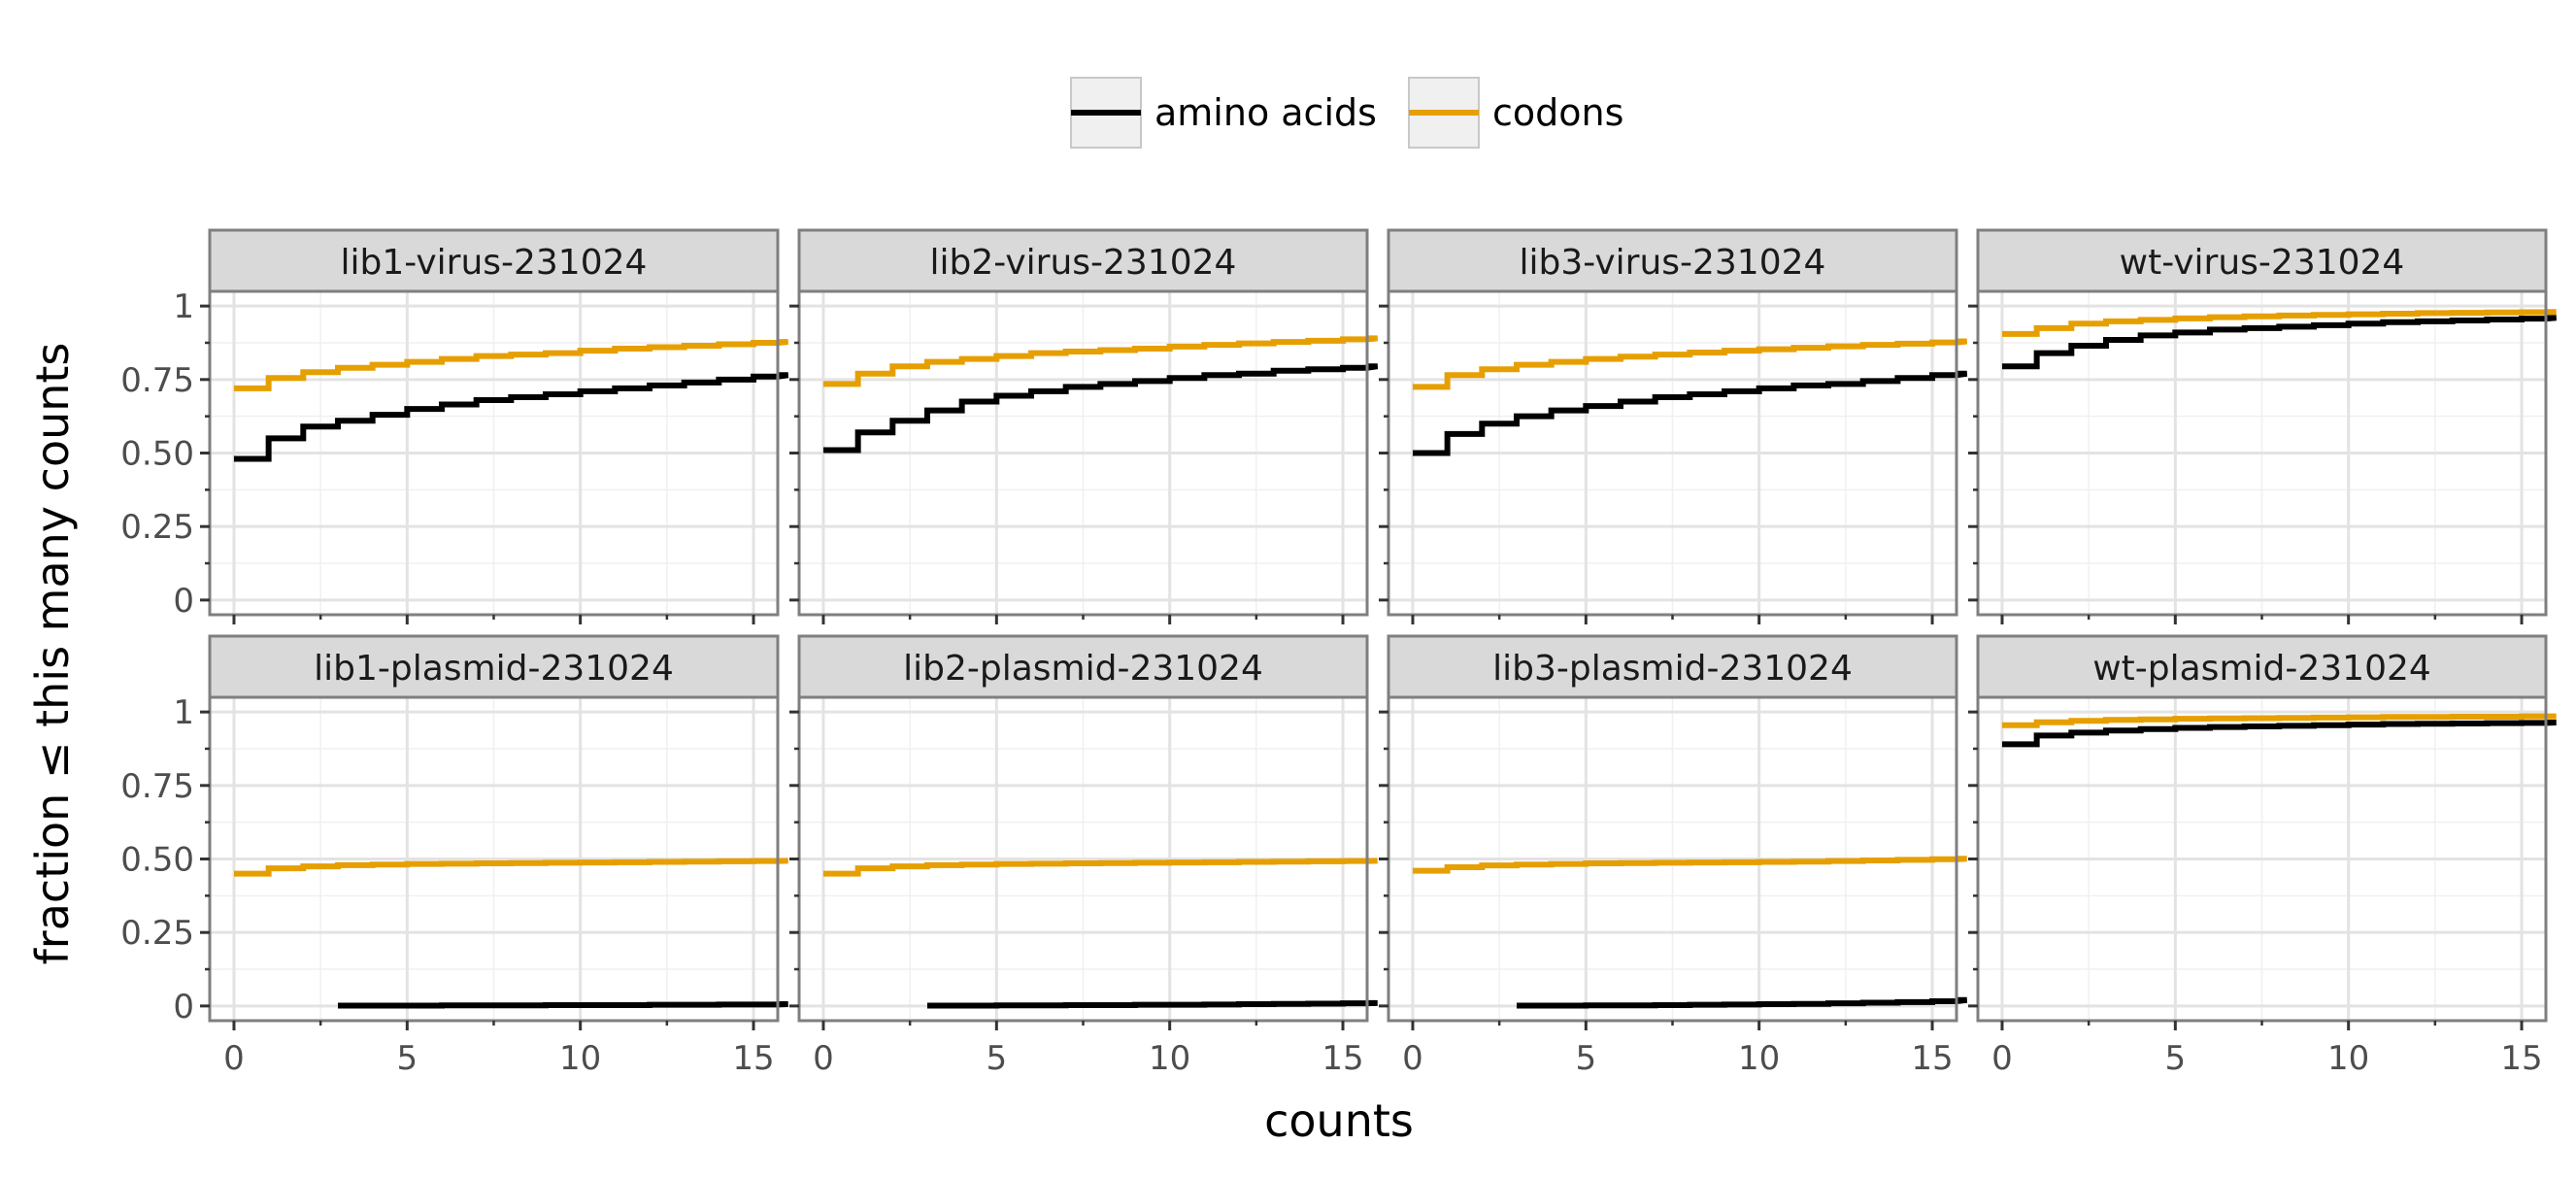 The image size is (2576, 1178). Describe the element at coordinates (1084, 263) in the screenshot. I see `facet-title: lib2-virus-231024` at that location.